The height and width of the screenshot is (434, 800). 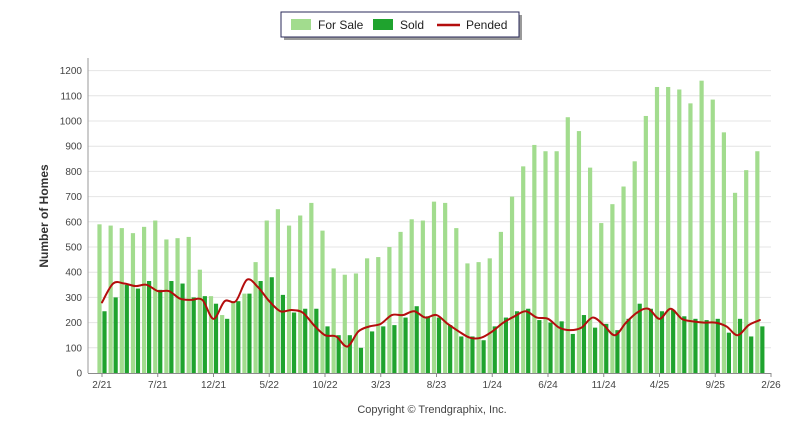 I want to click on x-tick-label: 5/22, so click(x=270, y=385).